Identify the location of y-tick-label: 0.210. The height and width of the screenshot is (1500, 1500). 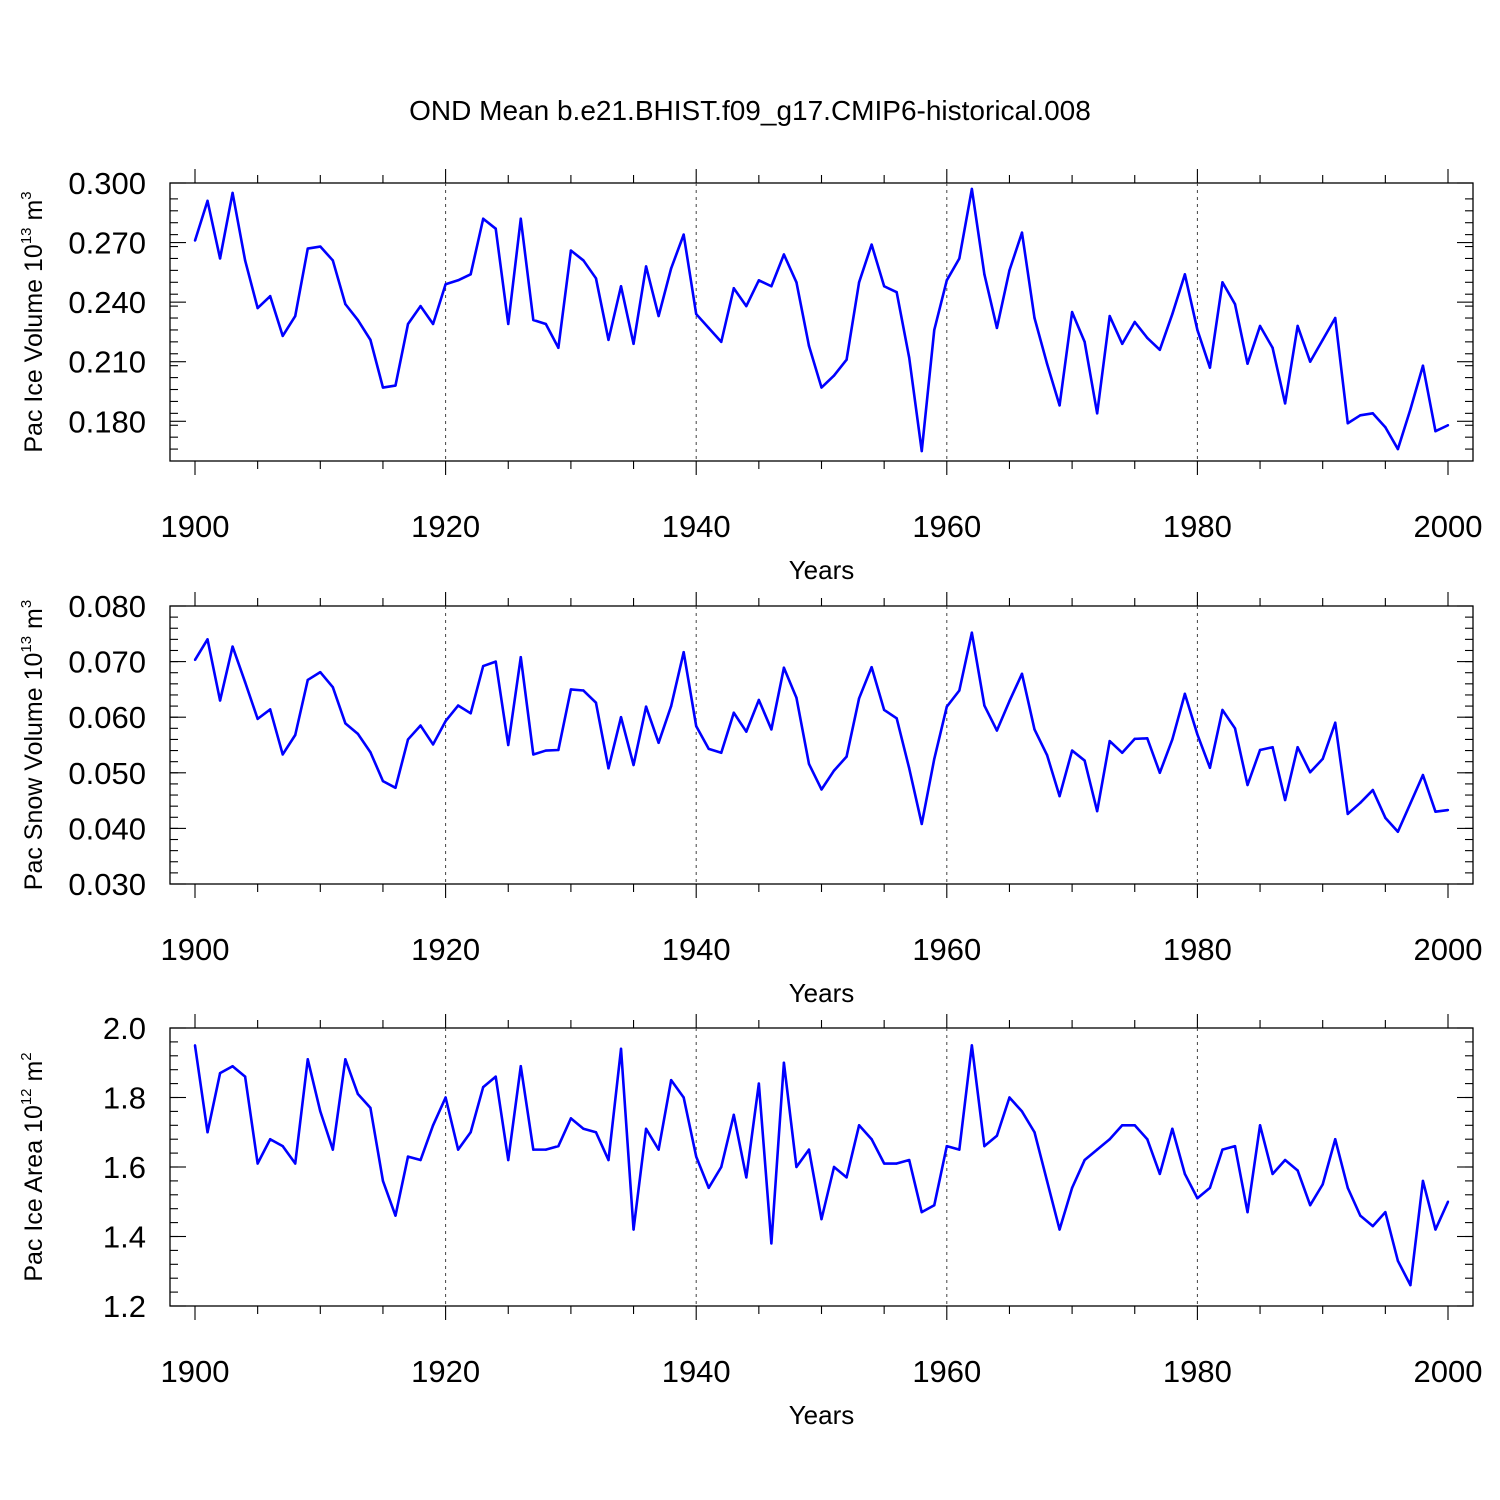
(107, 362).